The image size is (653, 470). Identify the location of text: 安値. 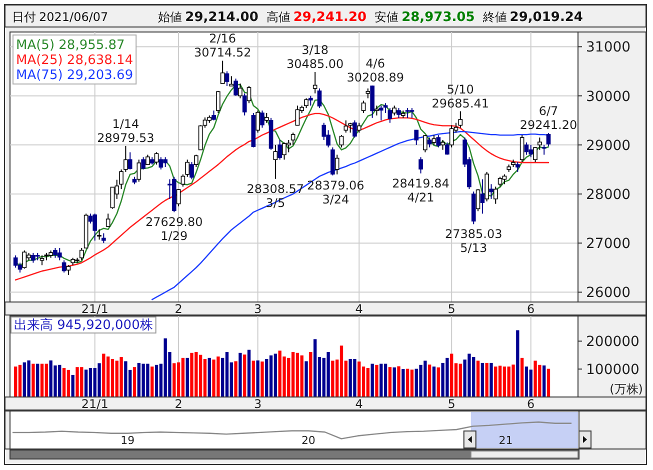
(386, 17).